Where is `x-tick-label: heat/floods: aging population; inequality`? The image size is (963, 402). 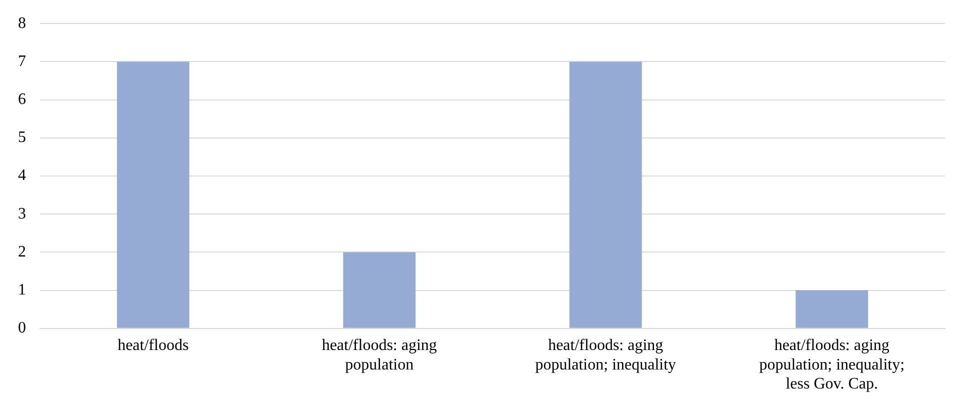 x-tick-label: heat/floods: aging population; inequality is located at coordinates (605, 355).